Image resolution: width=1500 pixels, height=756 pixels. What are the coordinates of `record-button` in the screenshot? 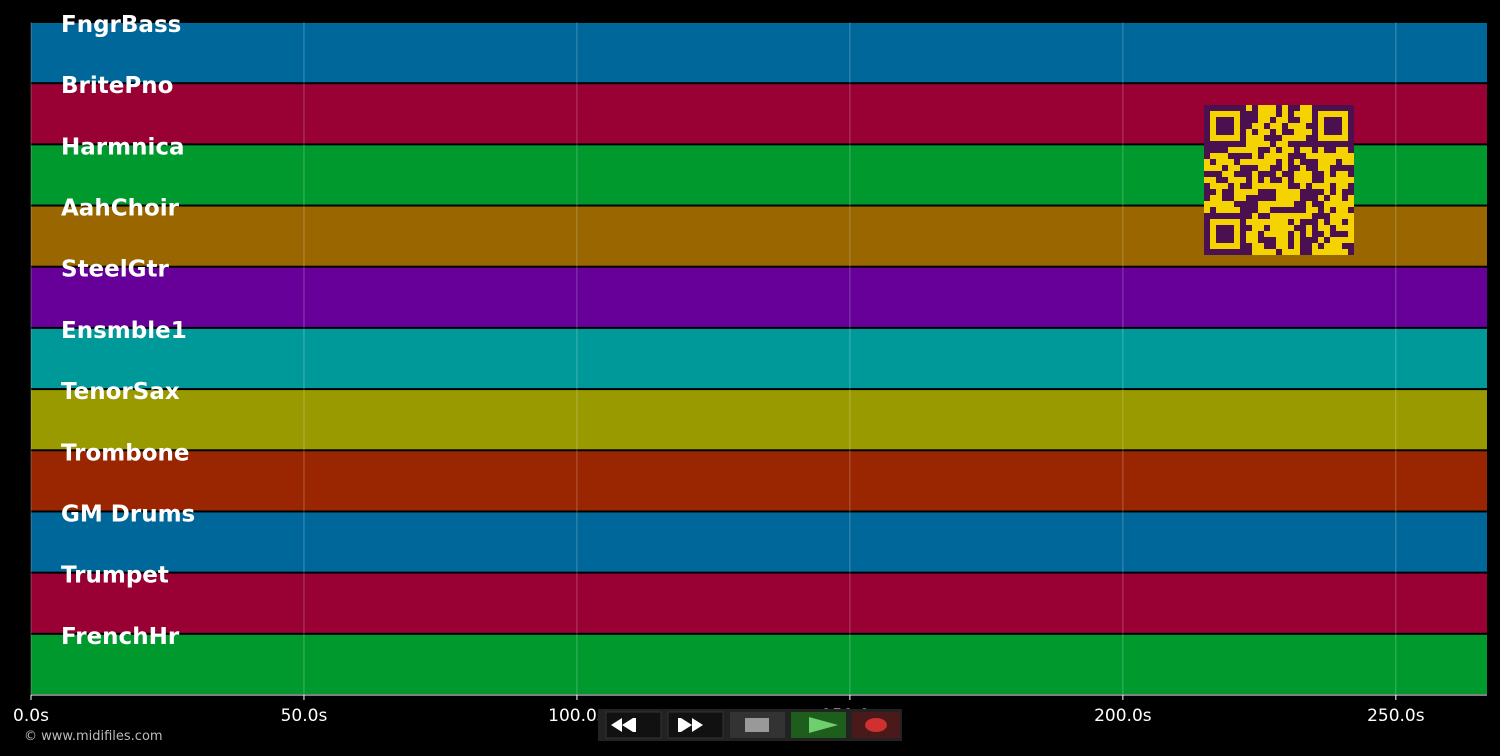 It's located at (876, 725).